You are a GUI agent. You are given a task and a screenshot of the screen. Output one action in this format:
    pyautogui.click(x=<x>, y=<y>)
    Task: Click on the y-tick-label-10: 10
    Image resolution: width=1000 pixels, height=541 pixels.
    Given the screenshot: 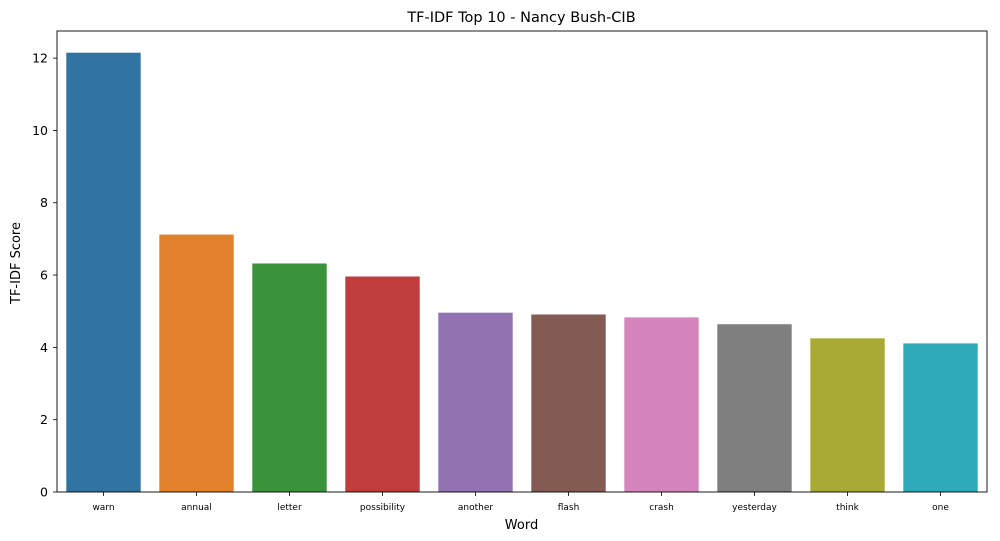 What is the action you would take?
    pyautogui.click(x=40, y=130)
    